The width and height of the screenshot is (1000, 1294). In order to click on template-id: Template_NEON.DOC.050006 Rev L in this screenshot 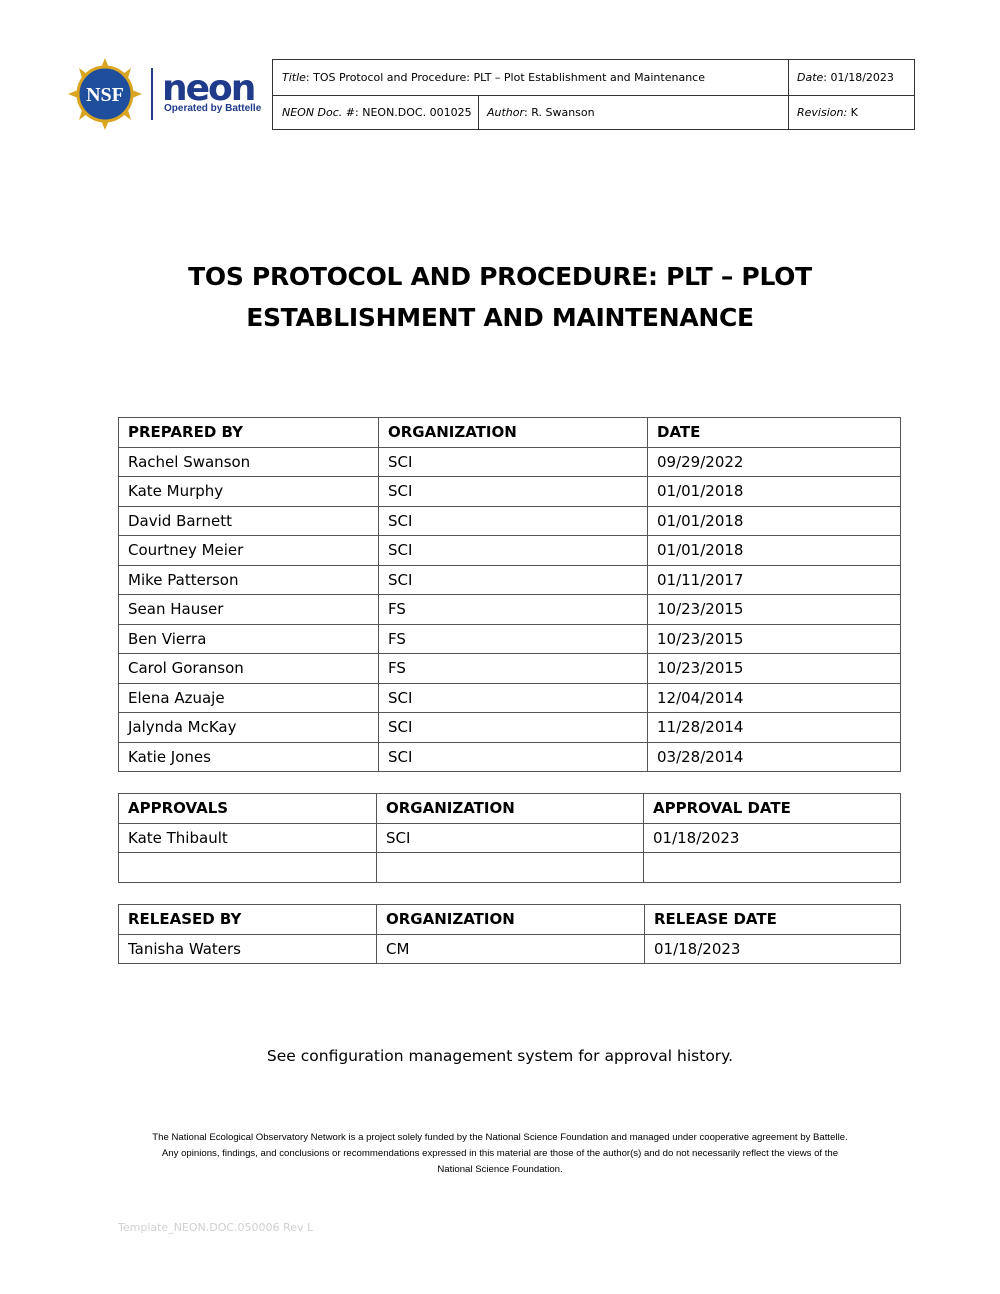, I will do `click(216, 1227)`.